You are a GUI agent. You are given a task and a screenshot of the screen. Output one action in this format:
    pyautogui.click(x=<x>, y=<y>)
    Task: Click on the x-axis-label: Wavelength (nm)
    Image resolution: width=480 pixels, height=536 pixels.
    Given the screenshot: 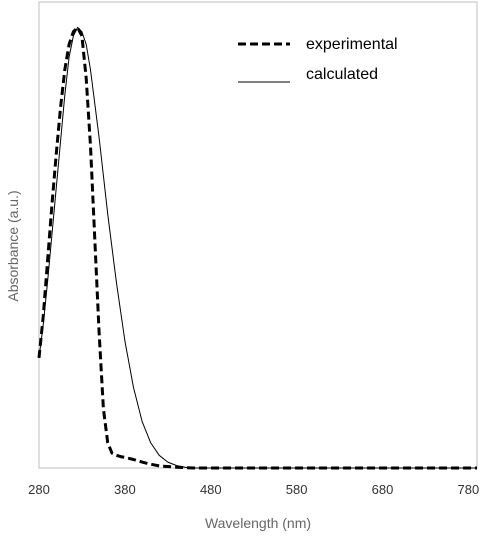 What is the action you would take?
    pyautogui.click(x=258, y=523)
    